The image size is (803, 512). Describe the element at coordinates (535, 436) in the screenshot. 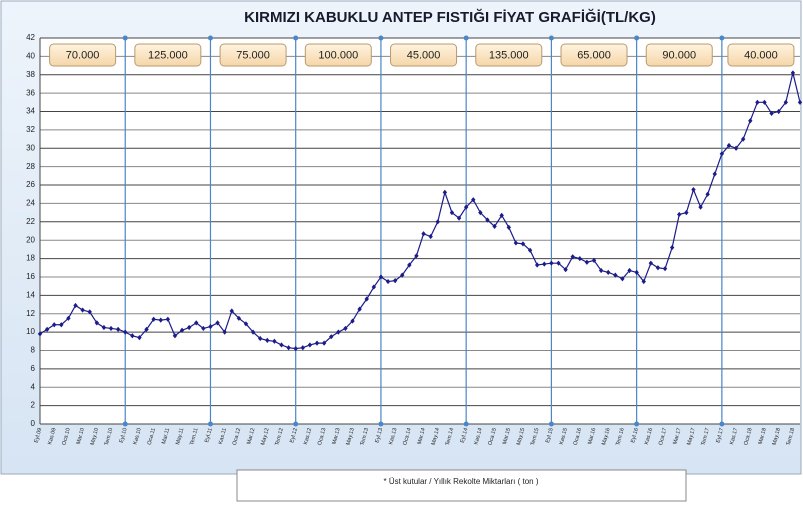

I see `x-tick-label: Tem.15` at that location.